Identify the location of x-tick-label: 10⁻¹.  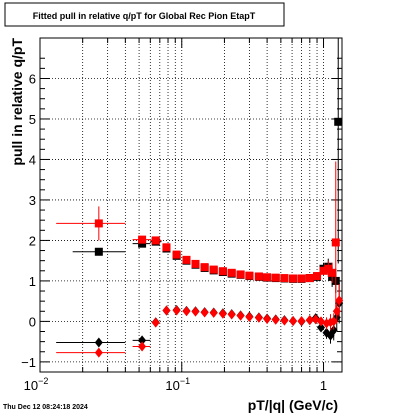
(177, 384).